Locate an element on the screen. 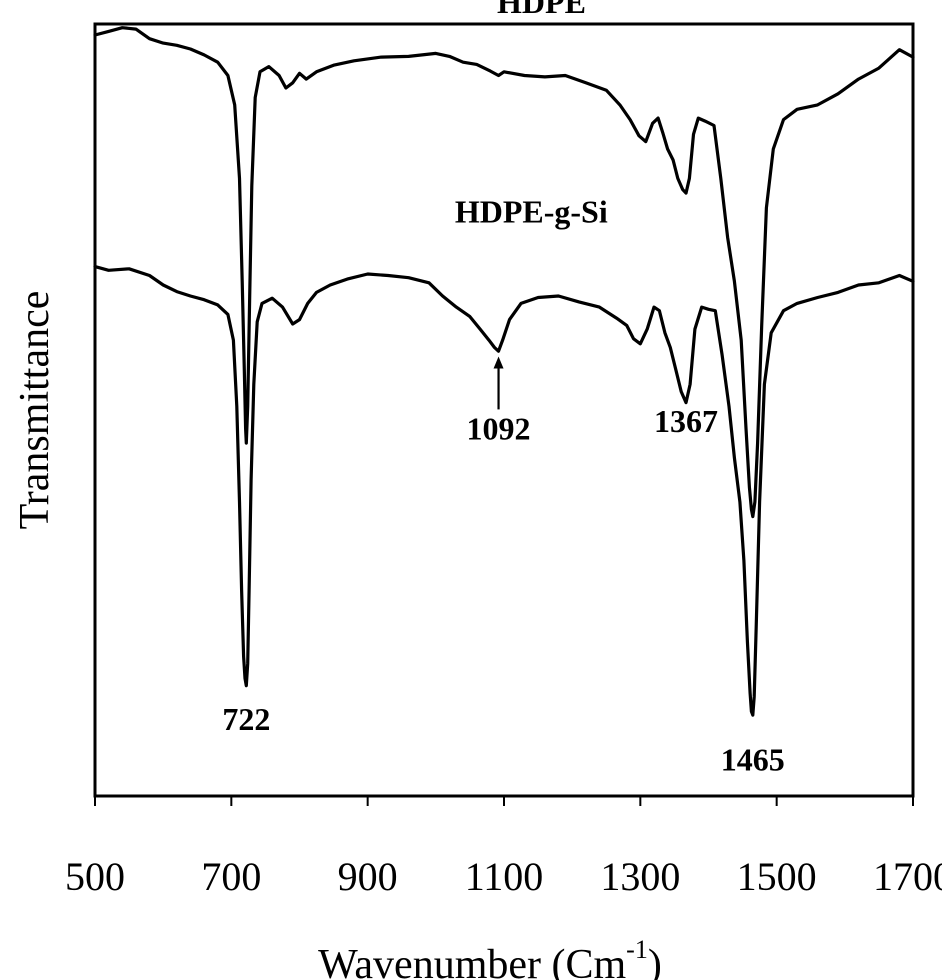  x-tick-label-700: 700 is located at coordinates (231, 876).